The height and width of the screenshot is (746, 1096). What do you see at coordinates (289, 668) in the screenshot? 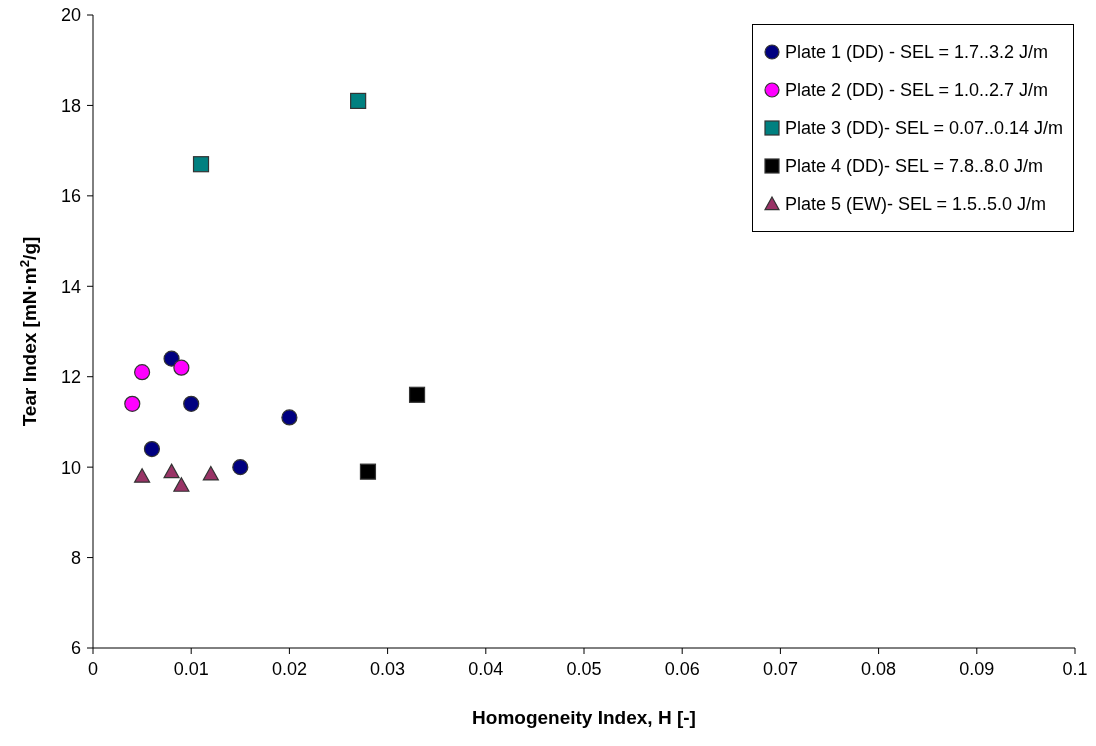
I see `x-tick-label: 0.02` at bounding box center [289, 668].